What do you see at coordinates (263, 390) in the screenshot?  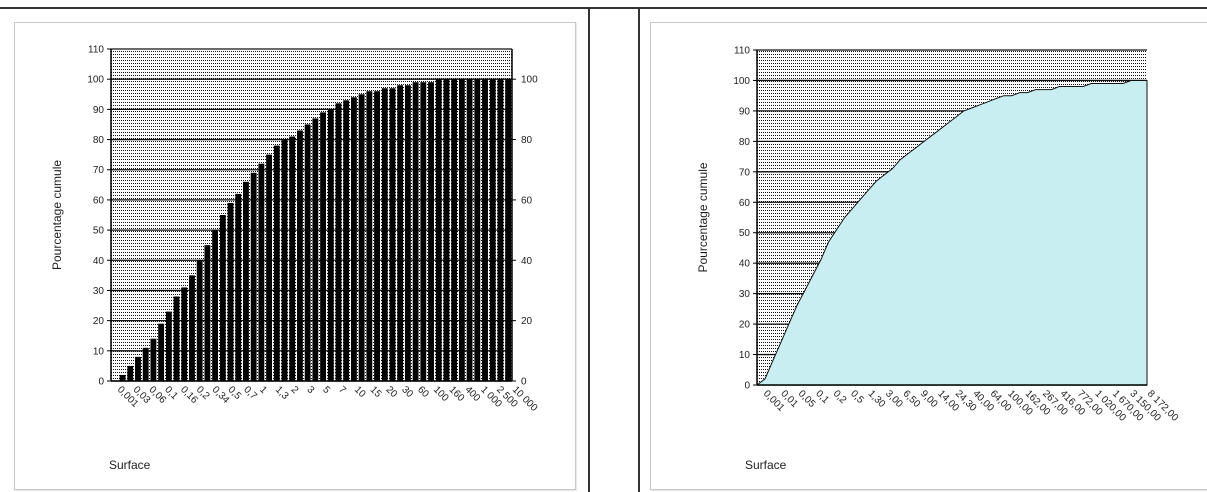 I see `x-tick-label: 1` at bounding box center [263, 390].